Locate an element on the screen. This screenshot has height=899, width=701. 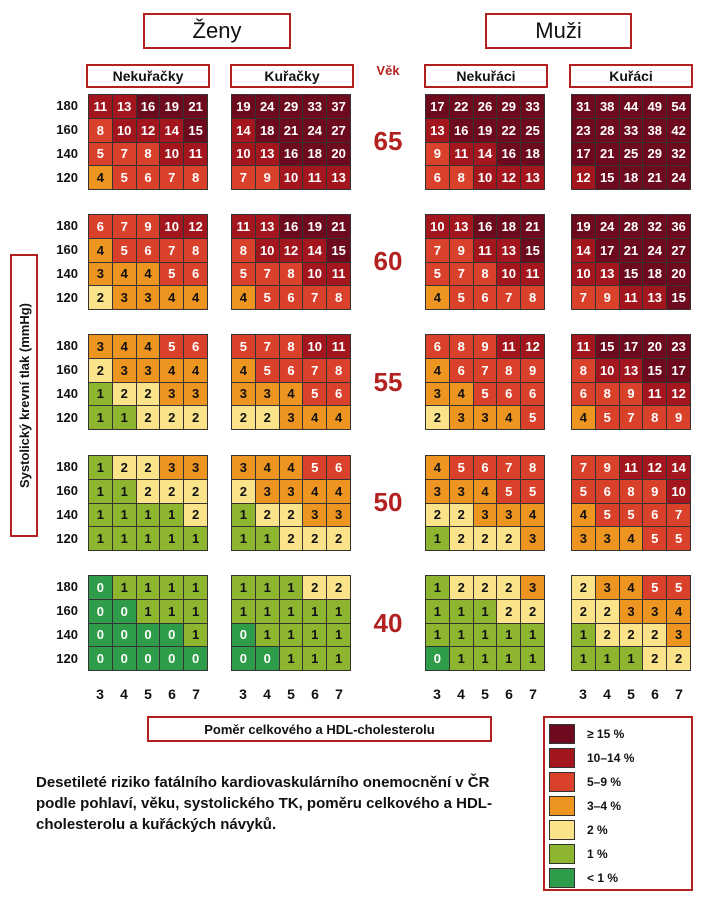
risk-cell: 8 is located at coordinates (195, 250).